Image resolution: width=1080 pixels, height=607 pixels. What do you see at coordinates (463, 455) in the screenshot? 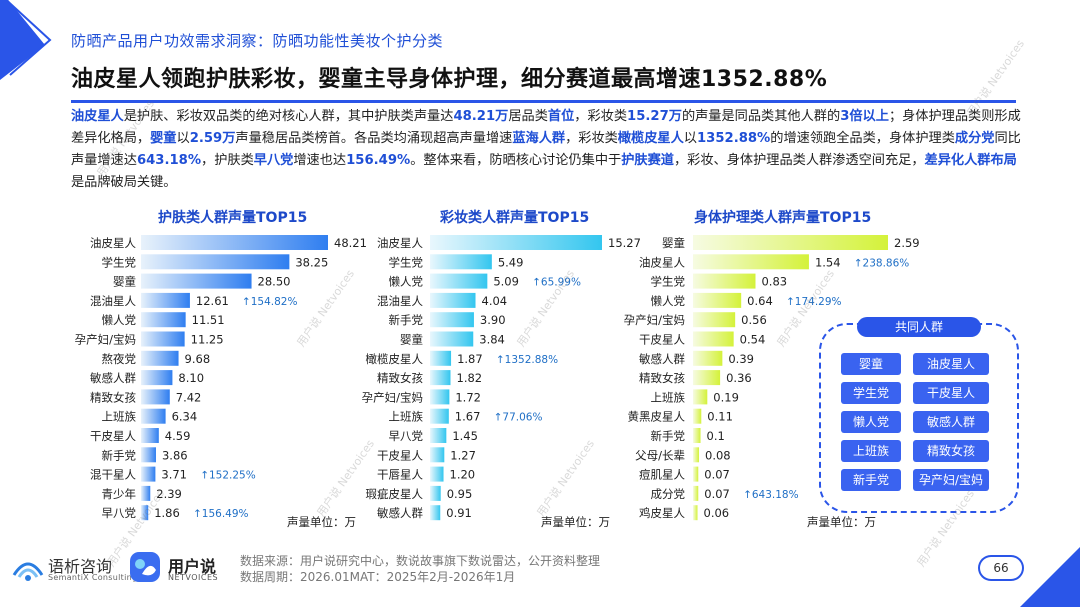
I see `value-label: 1.27` at bounding box center [463, 455].